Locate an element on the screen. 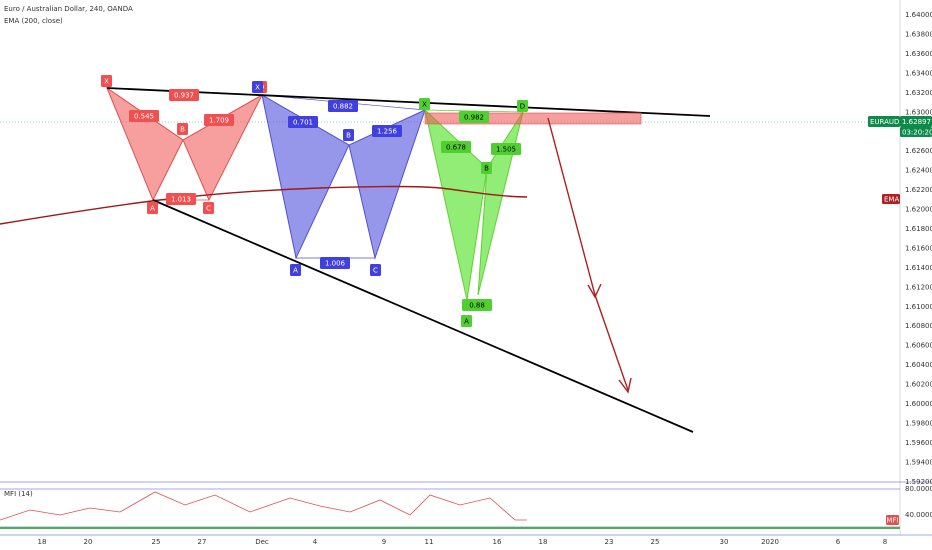  time-tick-label: 20 is located at coordinates (88, 542).